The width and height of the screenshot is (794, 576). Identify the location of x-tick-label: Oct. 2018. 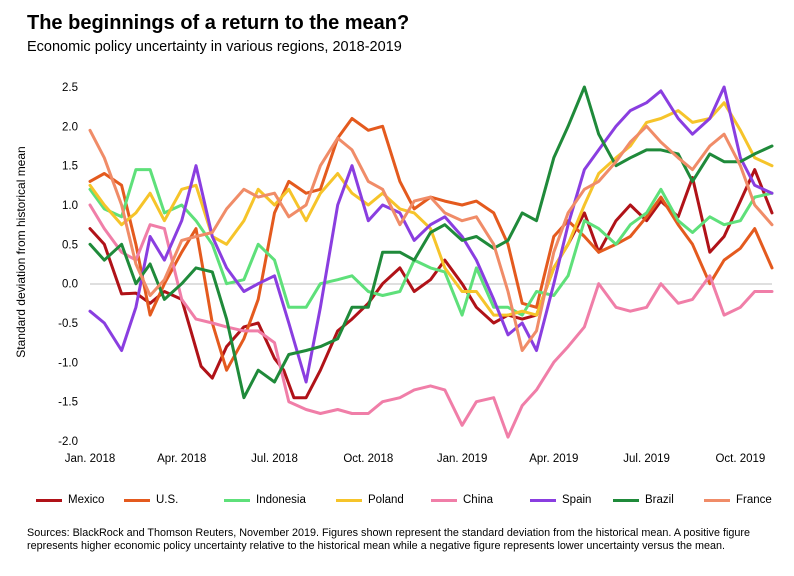
(368, 459).